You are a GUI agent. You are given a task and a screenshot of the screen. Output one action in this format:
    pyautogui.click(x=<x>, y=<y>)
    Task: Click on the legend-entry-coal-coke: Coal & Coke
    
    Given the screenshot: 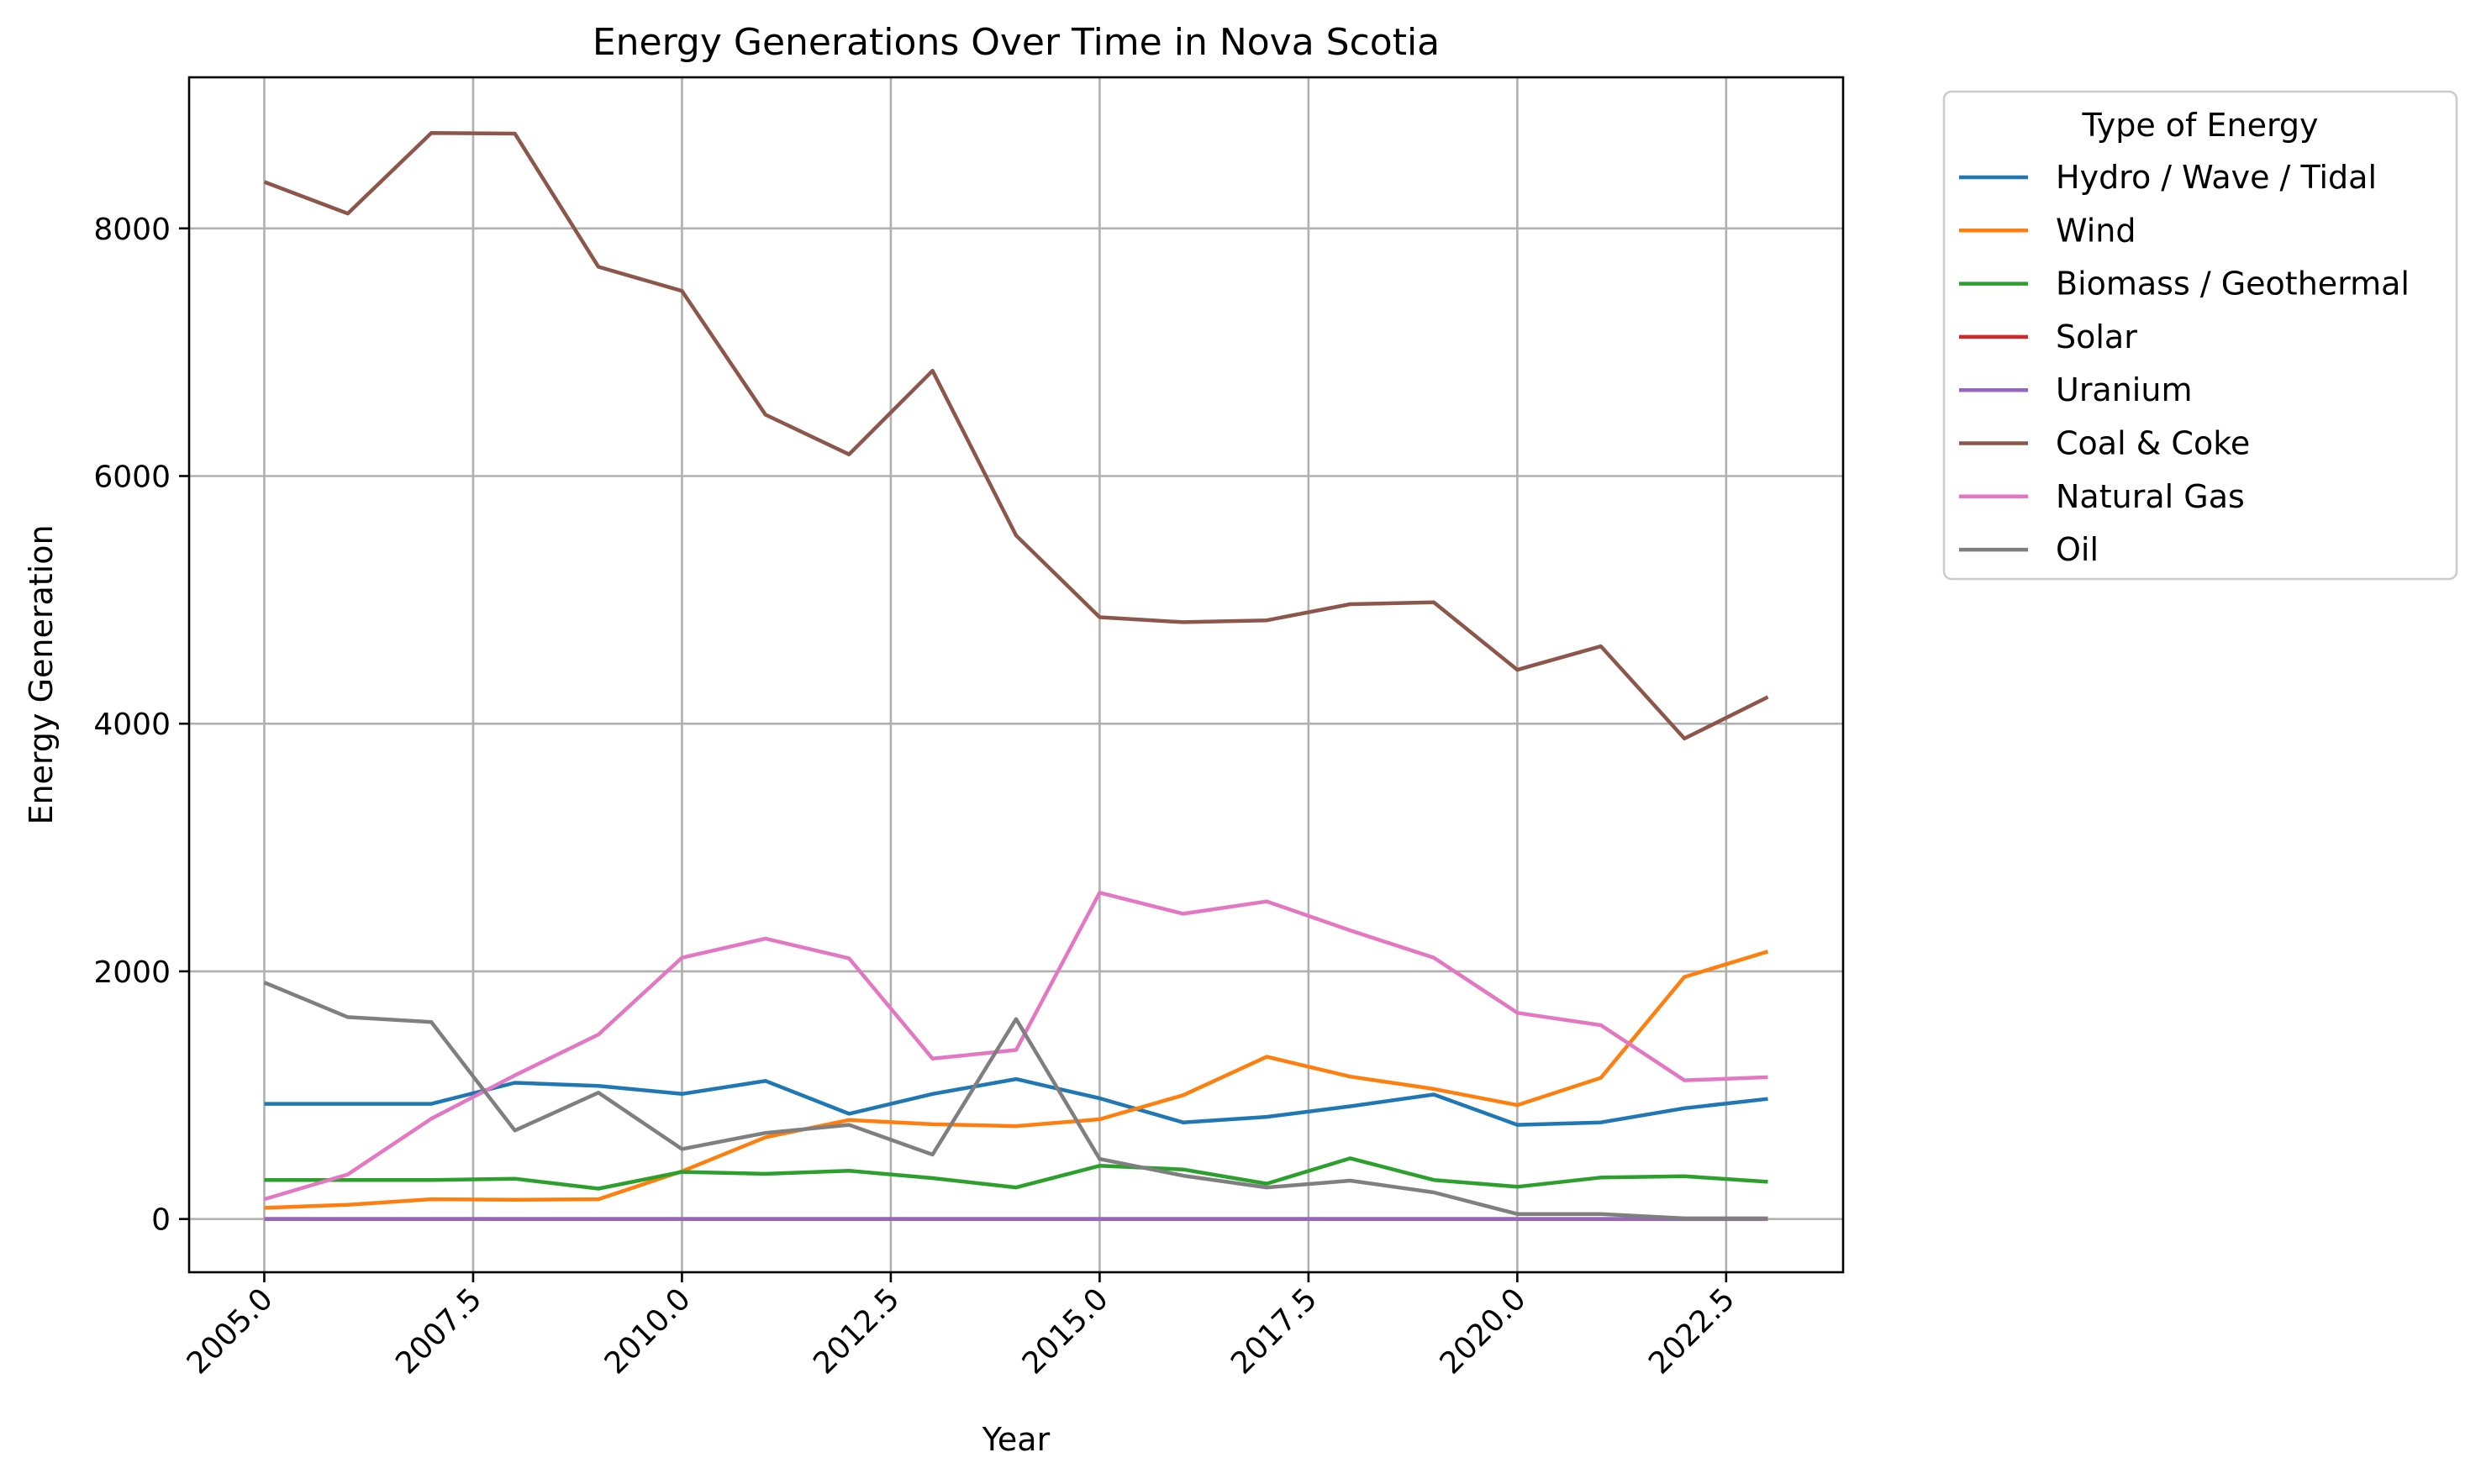 What is the action you would take?
    pyautogui.click(x=2104, y=443)
    